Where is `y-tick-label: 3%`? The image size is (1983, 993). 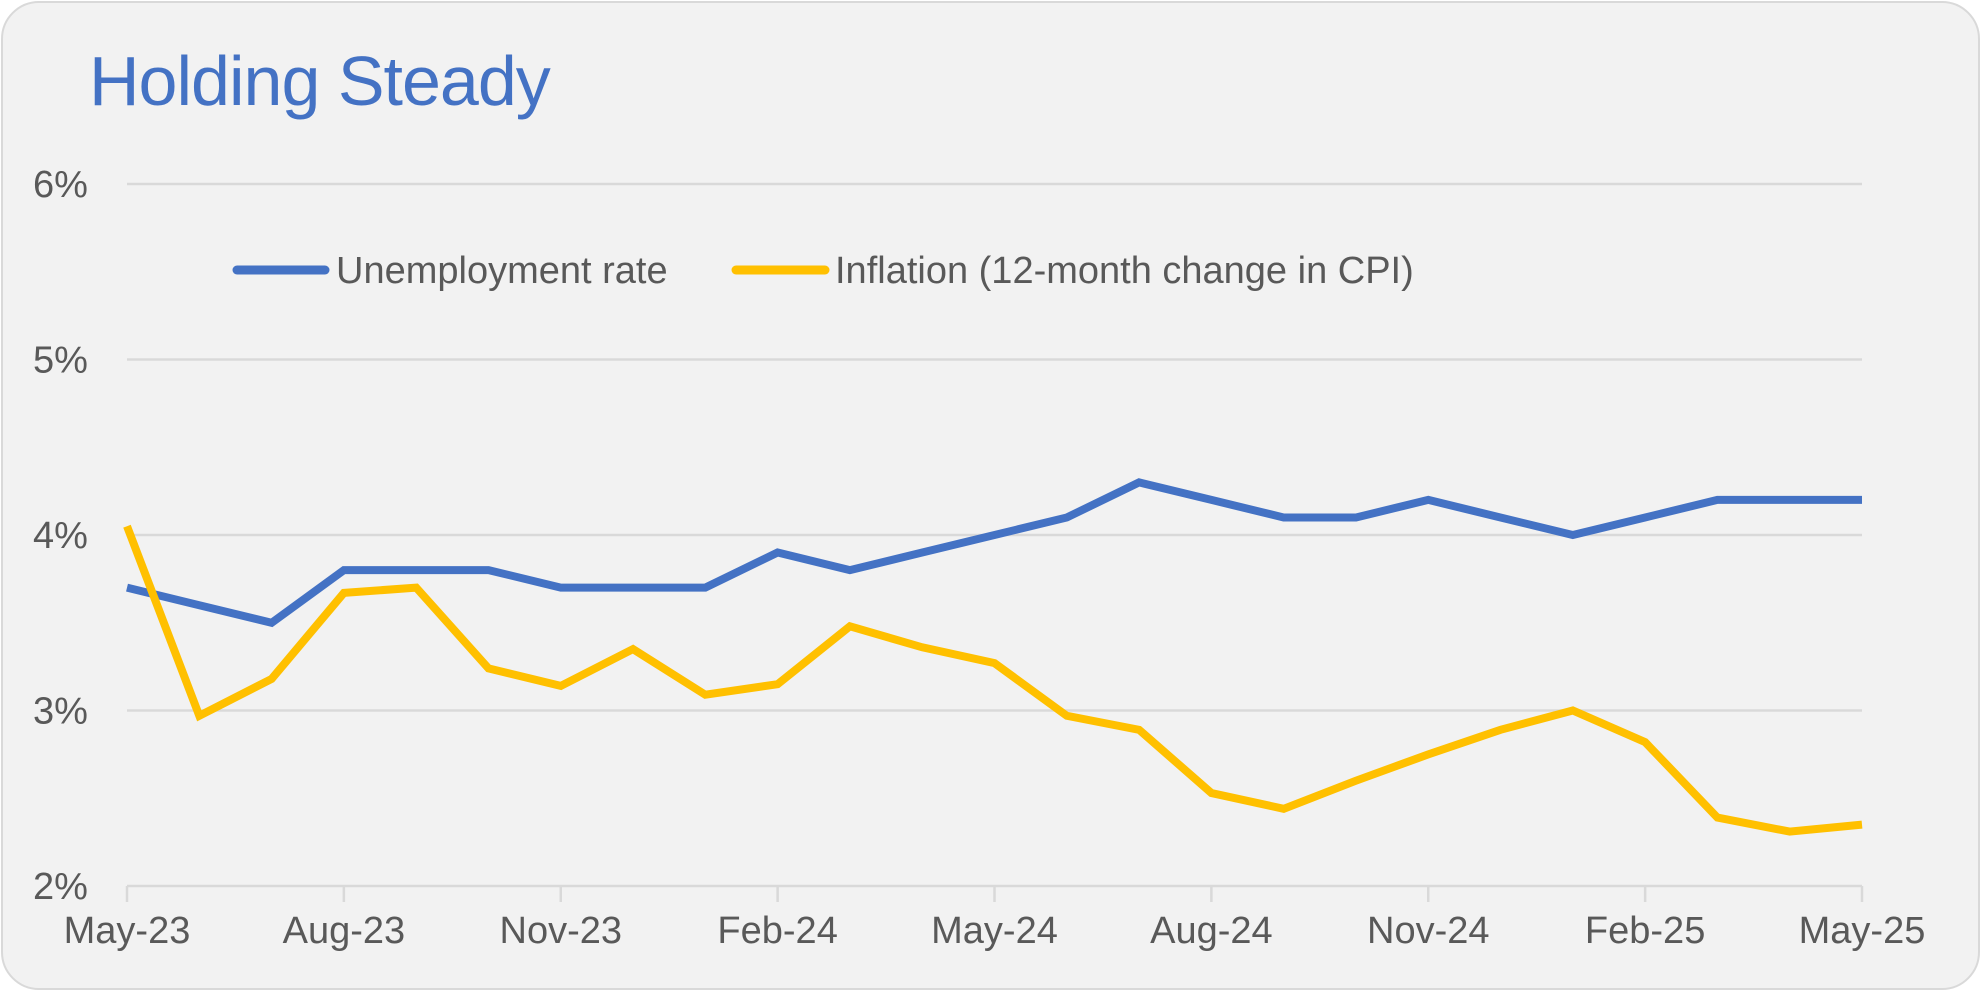
y-tick-label: 3% is located at coordinates (60, 712).